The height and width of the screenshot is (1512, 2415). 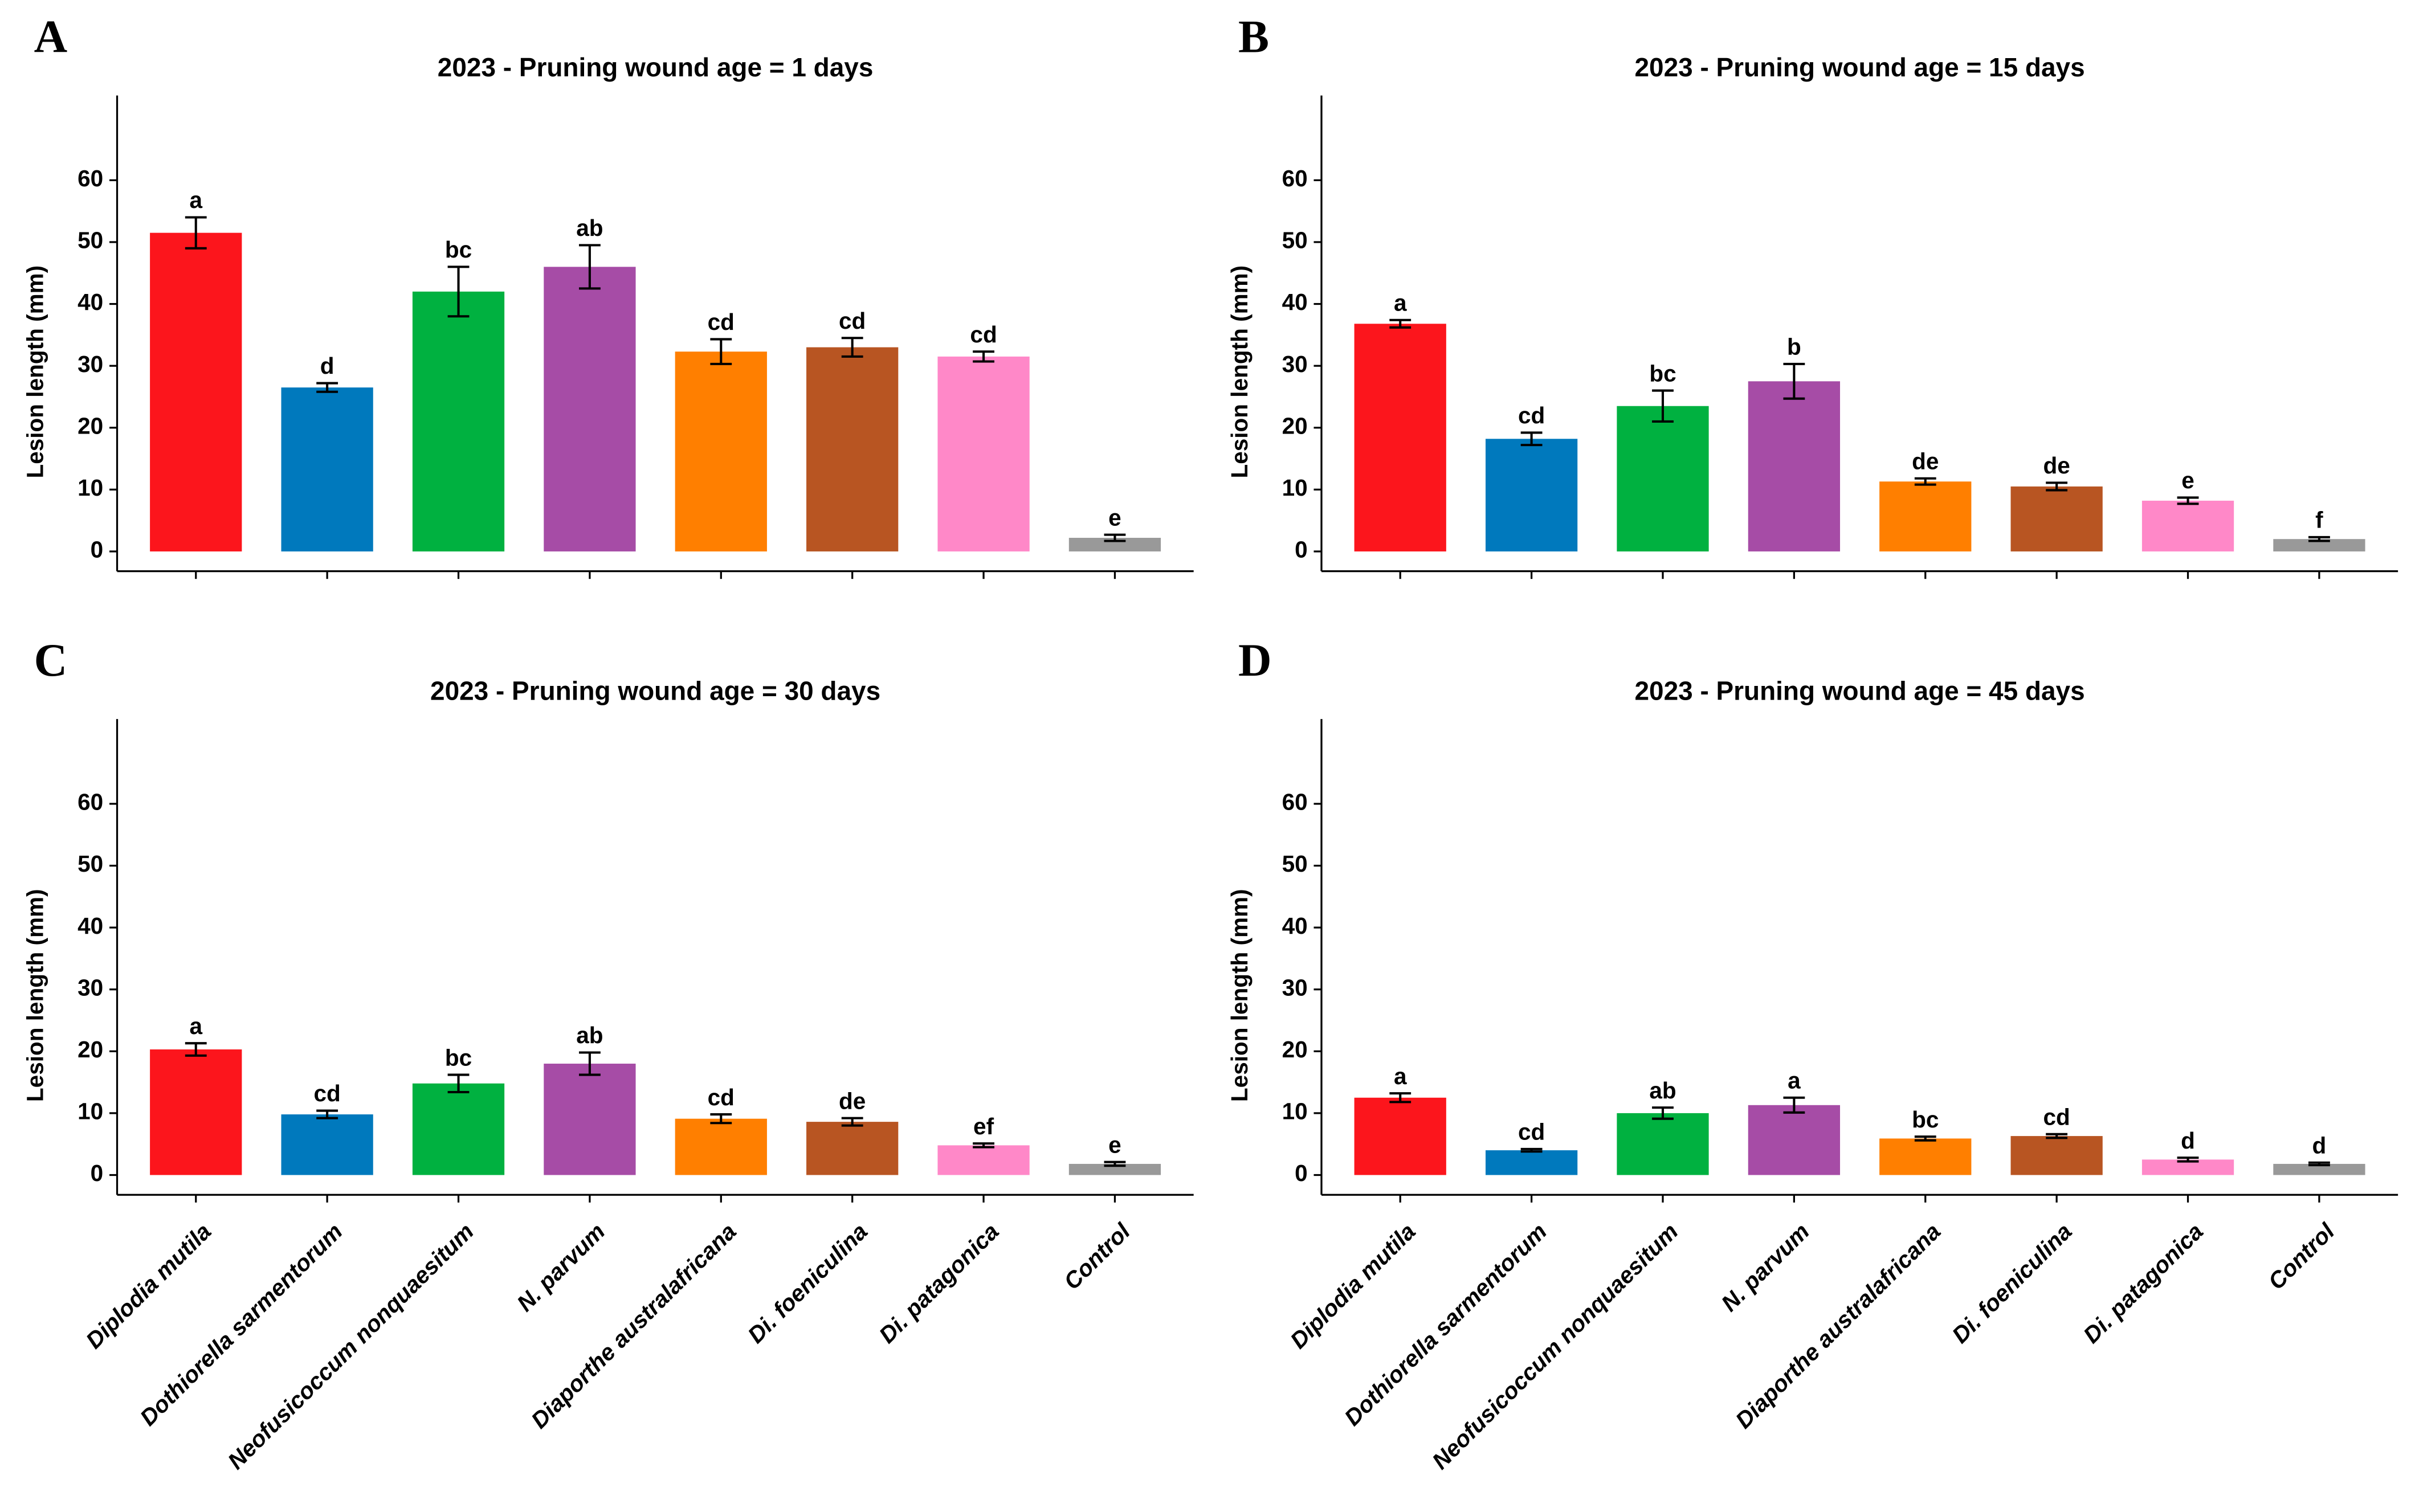 I want to click on panel-label: C, so click(x=51, y=660).